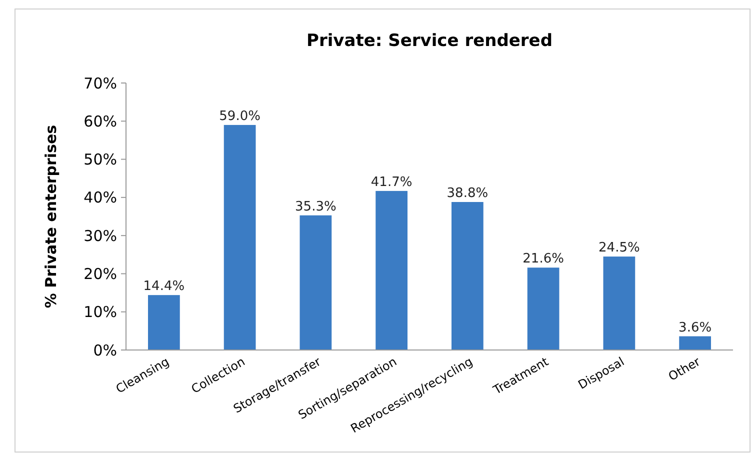 Image resolution: width=751 pixels, height=453 pixels. I want to click on y-tick-label: 50%, so click(100, 159).